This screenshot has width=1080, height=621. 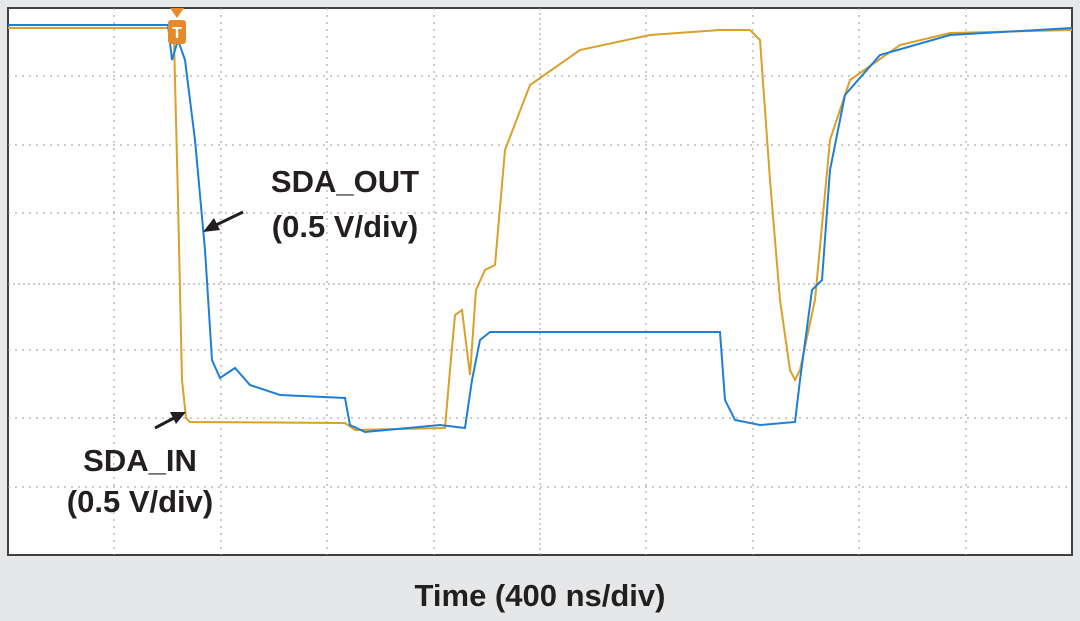 I want to click on annotation-name: SDA_OUT, so click(x=345, y=181).